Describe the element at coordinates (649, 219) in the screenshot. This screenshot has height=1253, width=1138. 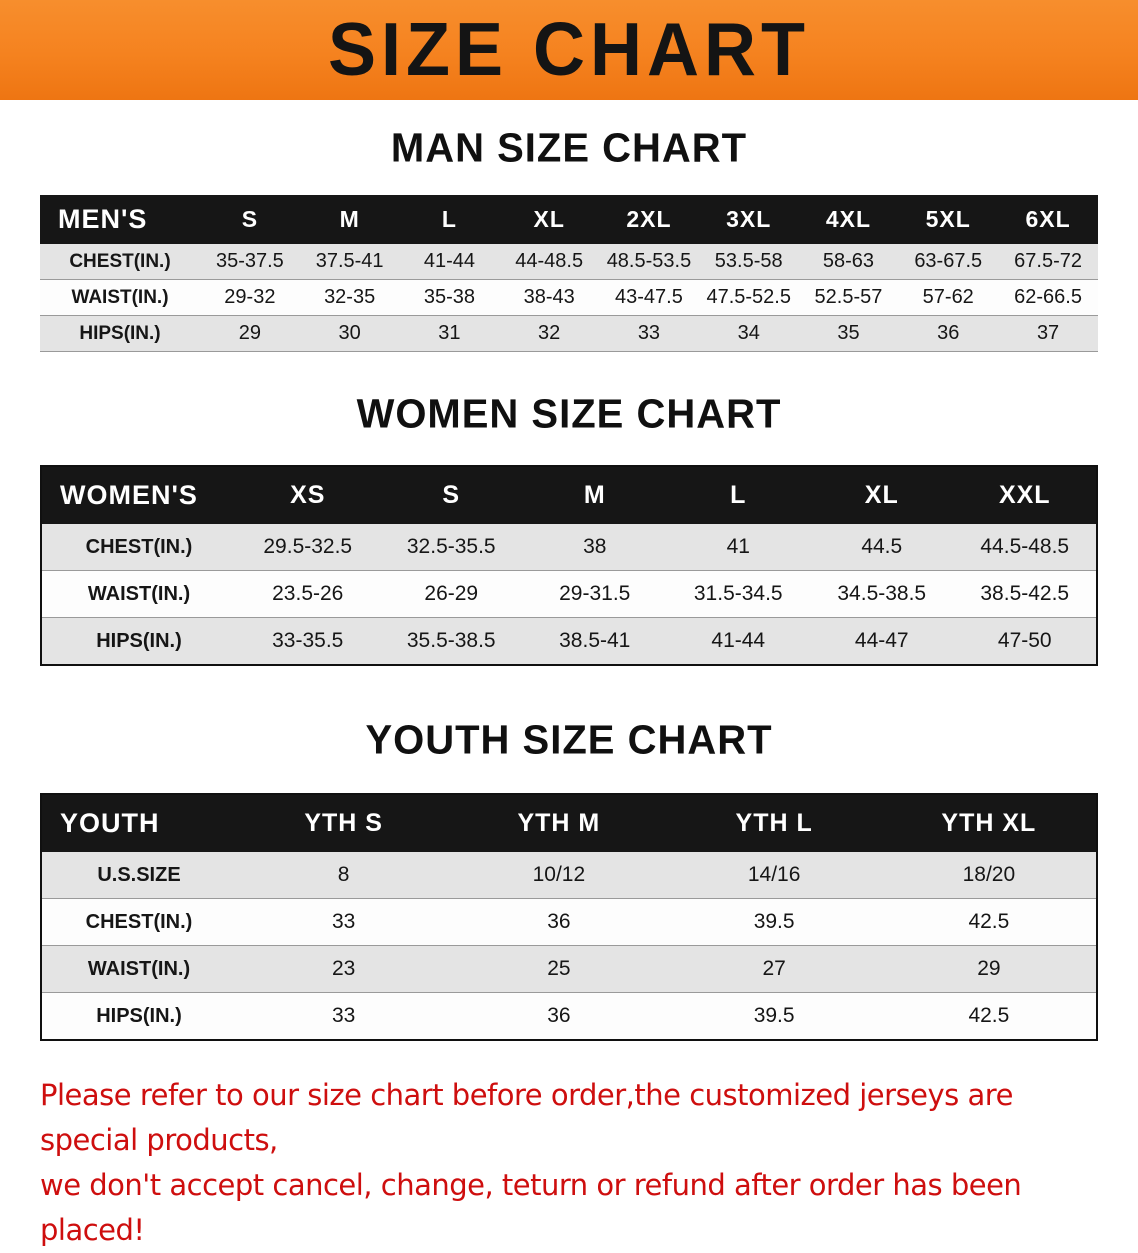
I see `size-column-header: 2XL` at that location.